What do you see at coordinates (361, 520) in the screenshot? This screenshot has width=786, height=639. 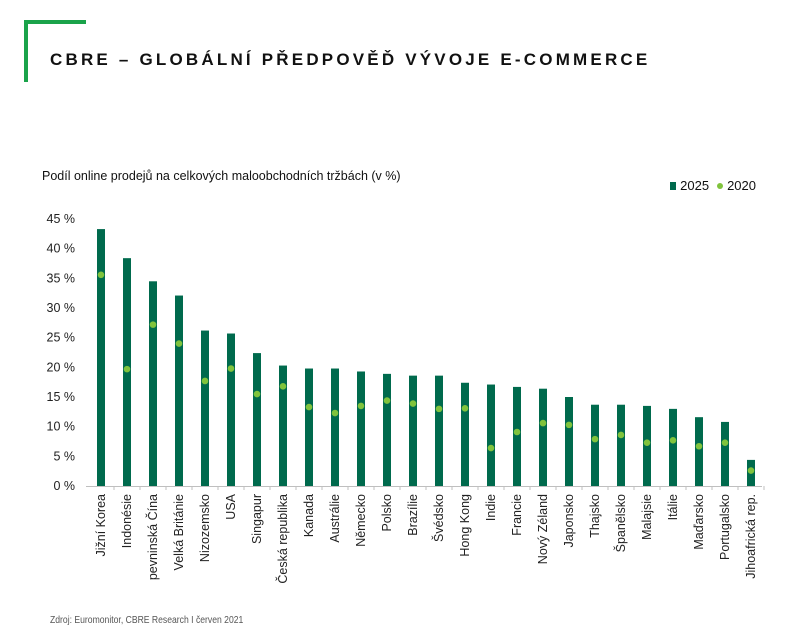 I see `x-tick-label: Německo` at bounding box center [361, 520].